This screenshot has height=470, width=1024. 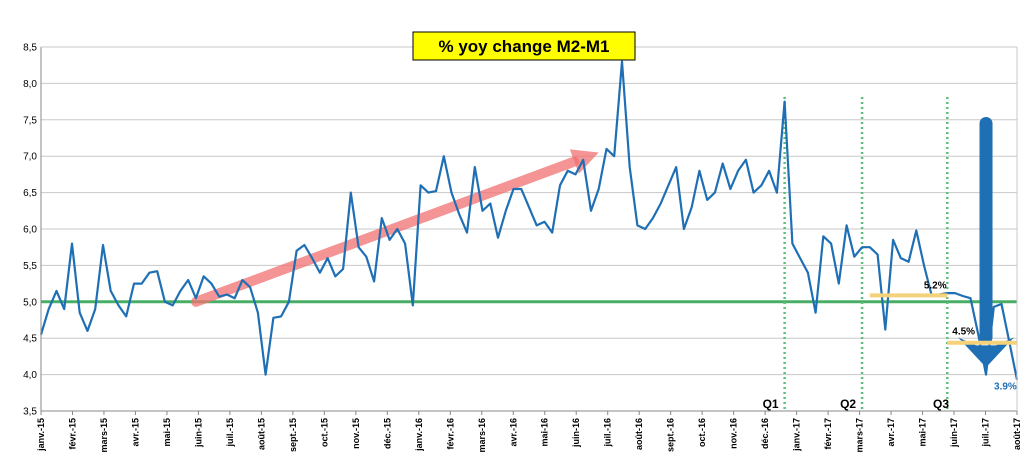 I want to click on y-tick-label: 6,0, so click(x=30, y=230).